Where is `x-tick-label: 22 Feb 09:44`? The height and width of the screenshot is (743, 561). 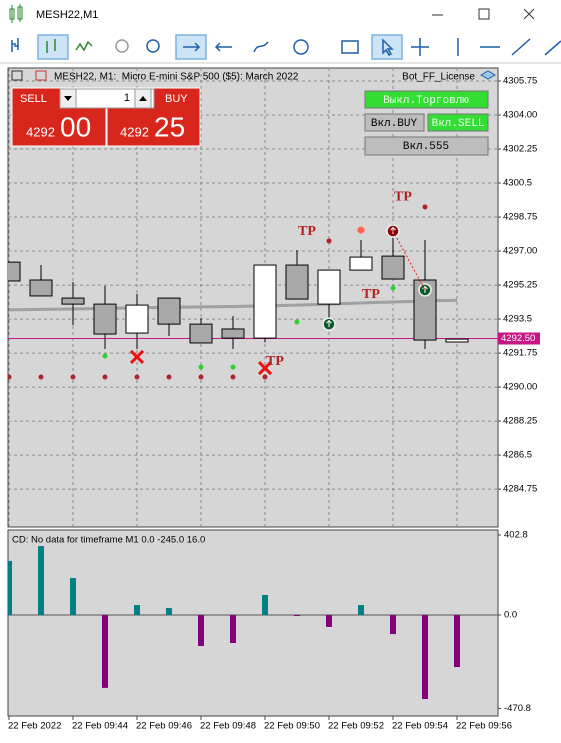 x-tick-label: 22 Feb 09:44 is located at coordinates (100, 726).